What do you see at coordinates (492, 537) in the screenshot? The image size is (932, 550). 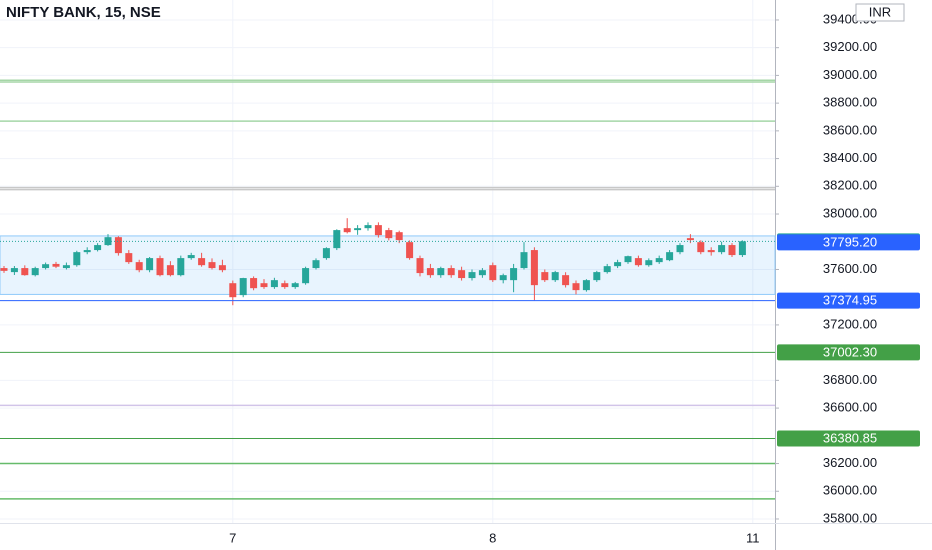 I see `x-tick-label: 8` at bounding box center [492, 537].